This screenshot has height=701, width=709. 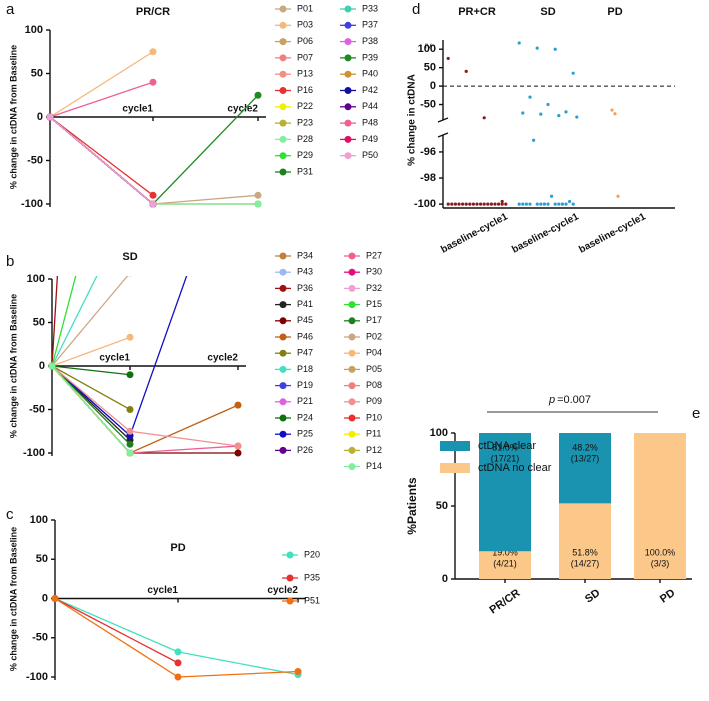 I want to click on y-tick-label: -100, so click(x=32, y=204).